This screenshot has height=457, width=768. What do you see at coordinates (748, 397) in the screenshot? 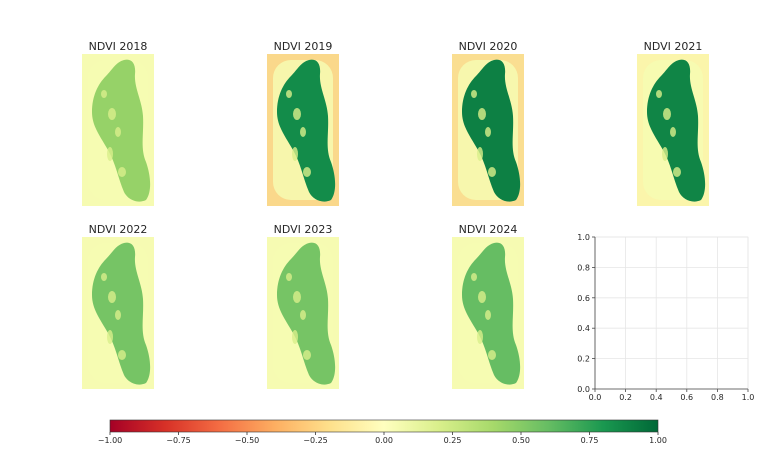
I see `x-tick-label: 1.0` at bounding box center [748, 397].